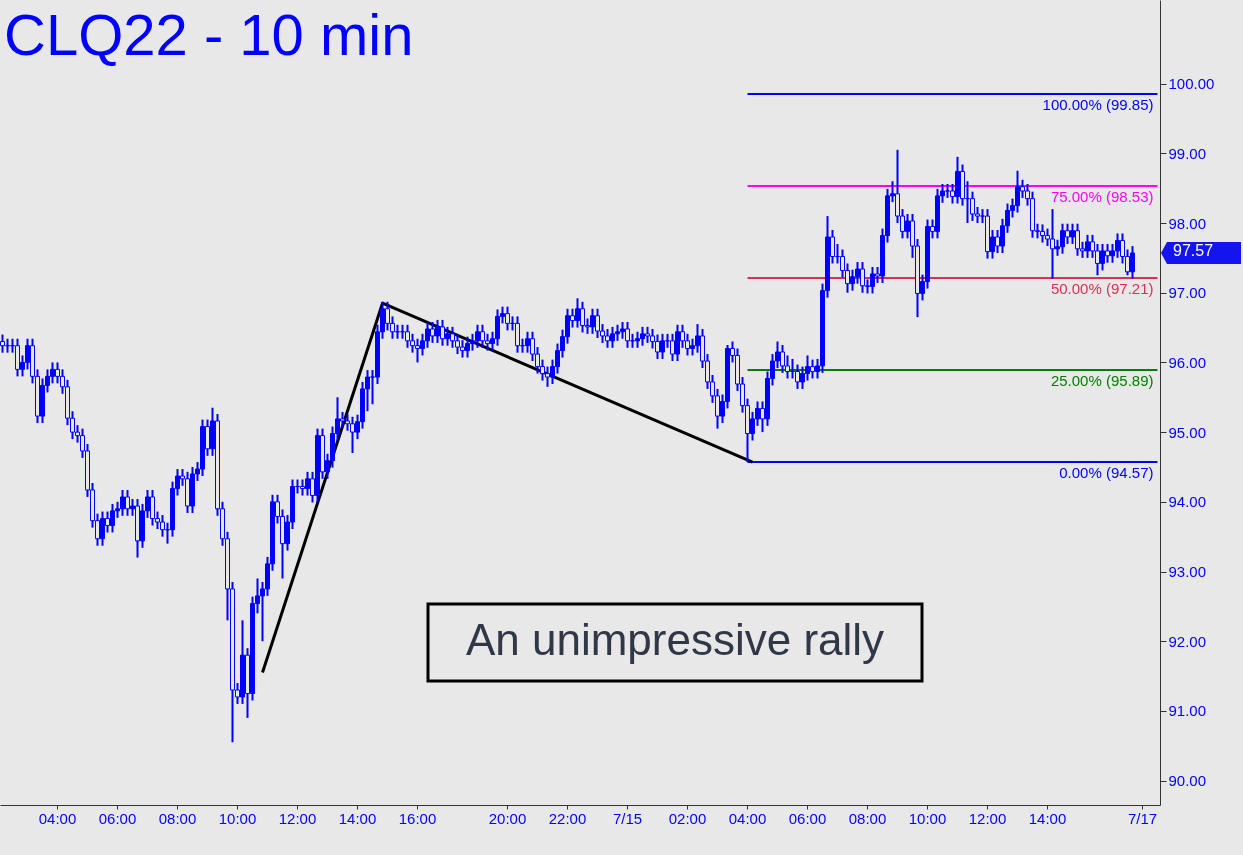  I want to click on ref-line-label: 75.00% (98.53), so click(1102, 197).